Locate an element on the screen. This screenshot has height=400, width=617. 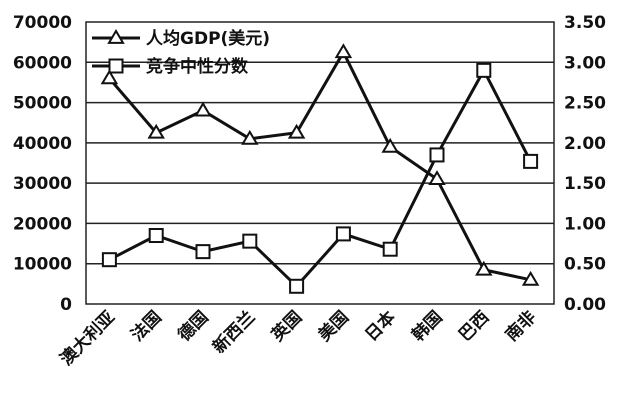
right-axis-ticks: 0.00 0.50 1.00 1.50 2.00 2.50 3.00 3.50 is located at coordinates (585, 164).